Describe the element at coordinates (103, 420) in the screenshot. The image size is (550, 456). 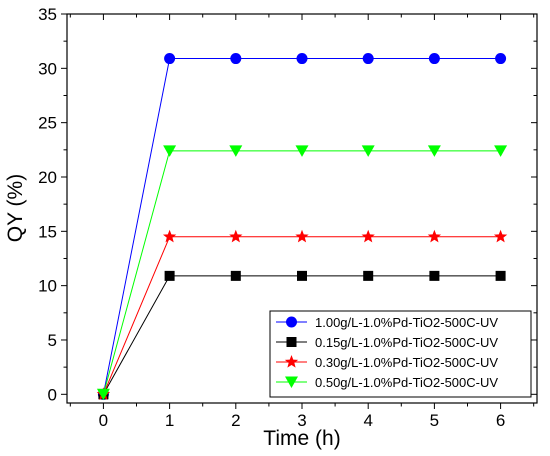
I see `x-tick-label: 0` at that location.